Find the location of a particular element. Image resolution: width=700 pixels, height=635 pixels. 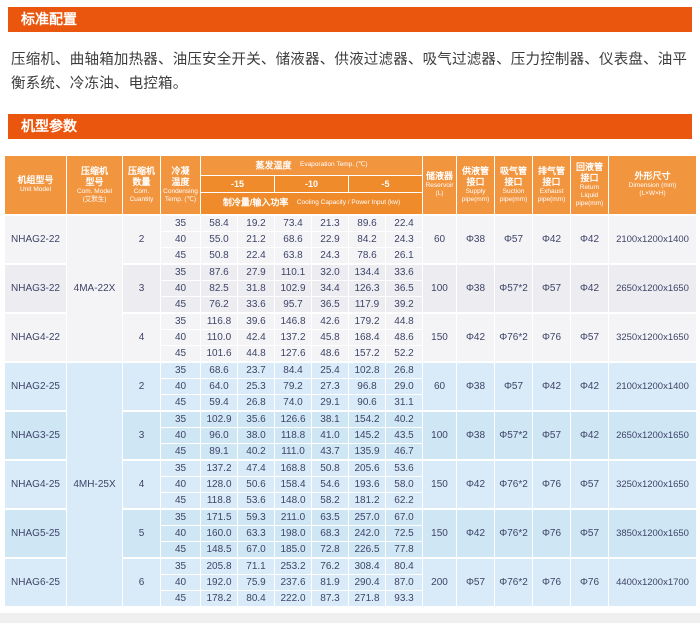

capacity-power-value-cell: 73.4 is located at coordinates (293, 222).